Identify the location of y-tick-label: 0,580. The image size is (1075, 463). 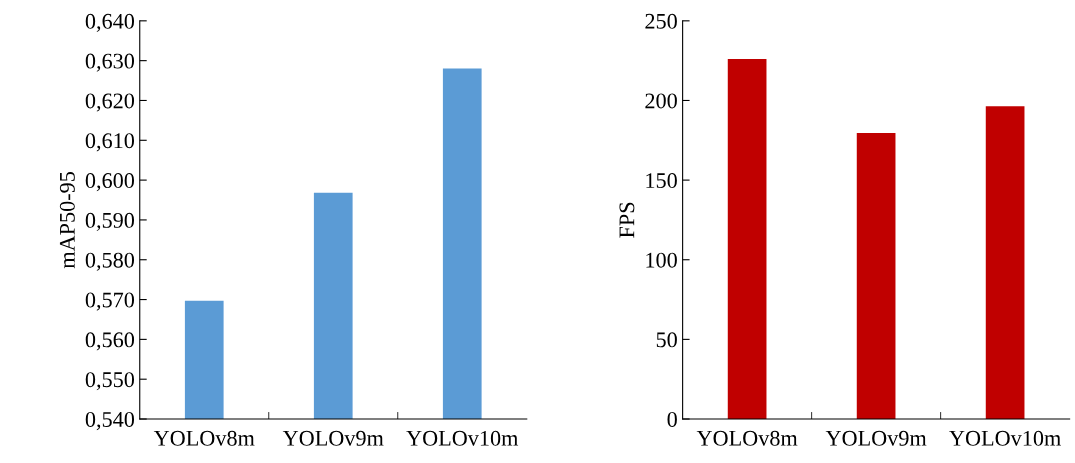
(110, 261).